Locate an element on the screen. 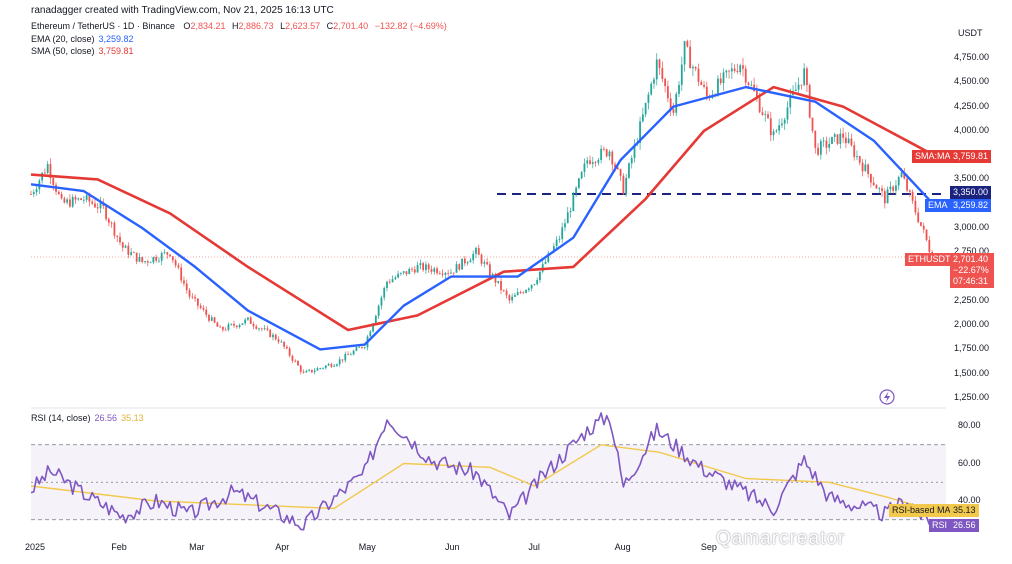 This screenshot has width=1012, height=564. ohlc-h-label: H is located at coordinates (235, 26).